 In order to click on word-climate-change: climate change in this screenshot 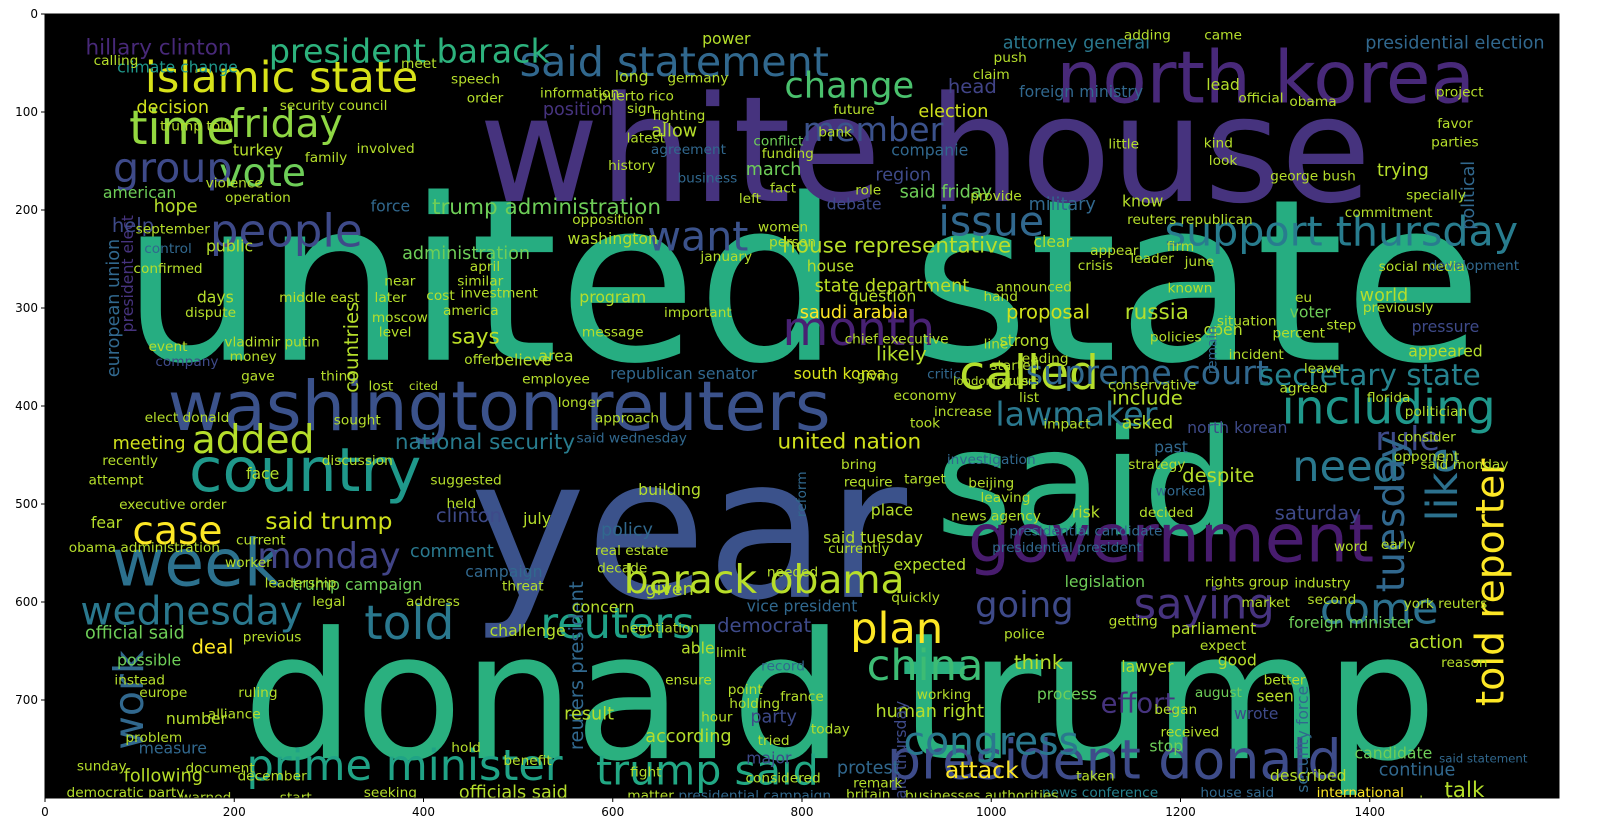, I will do `click(177, 66)`.